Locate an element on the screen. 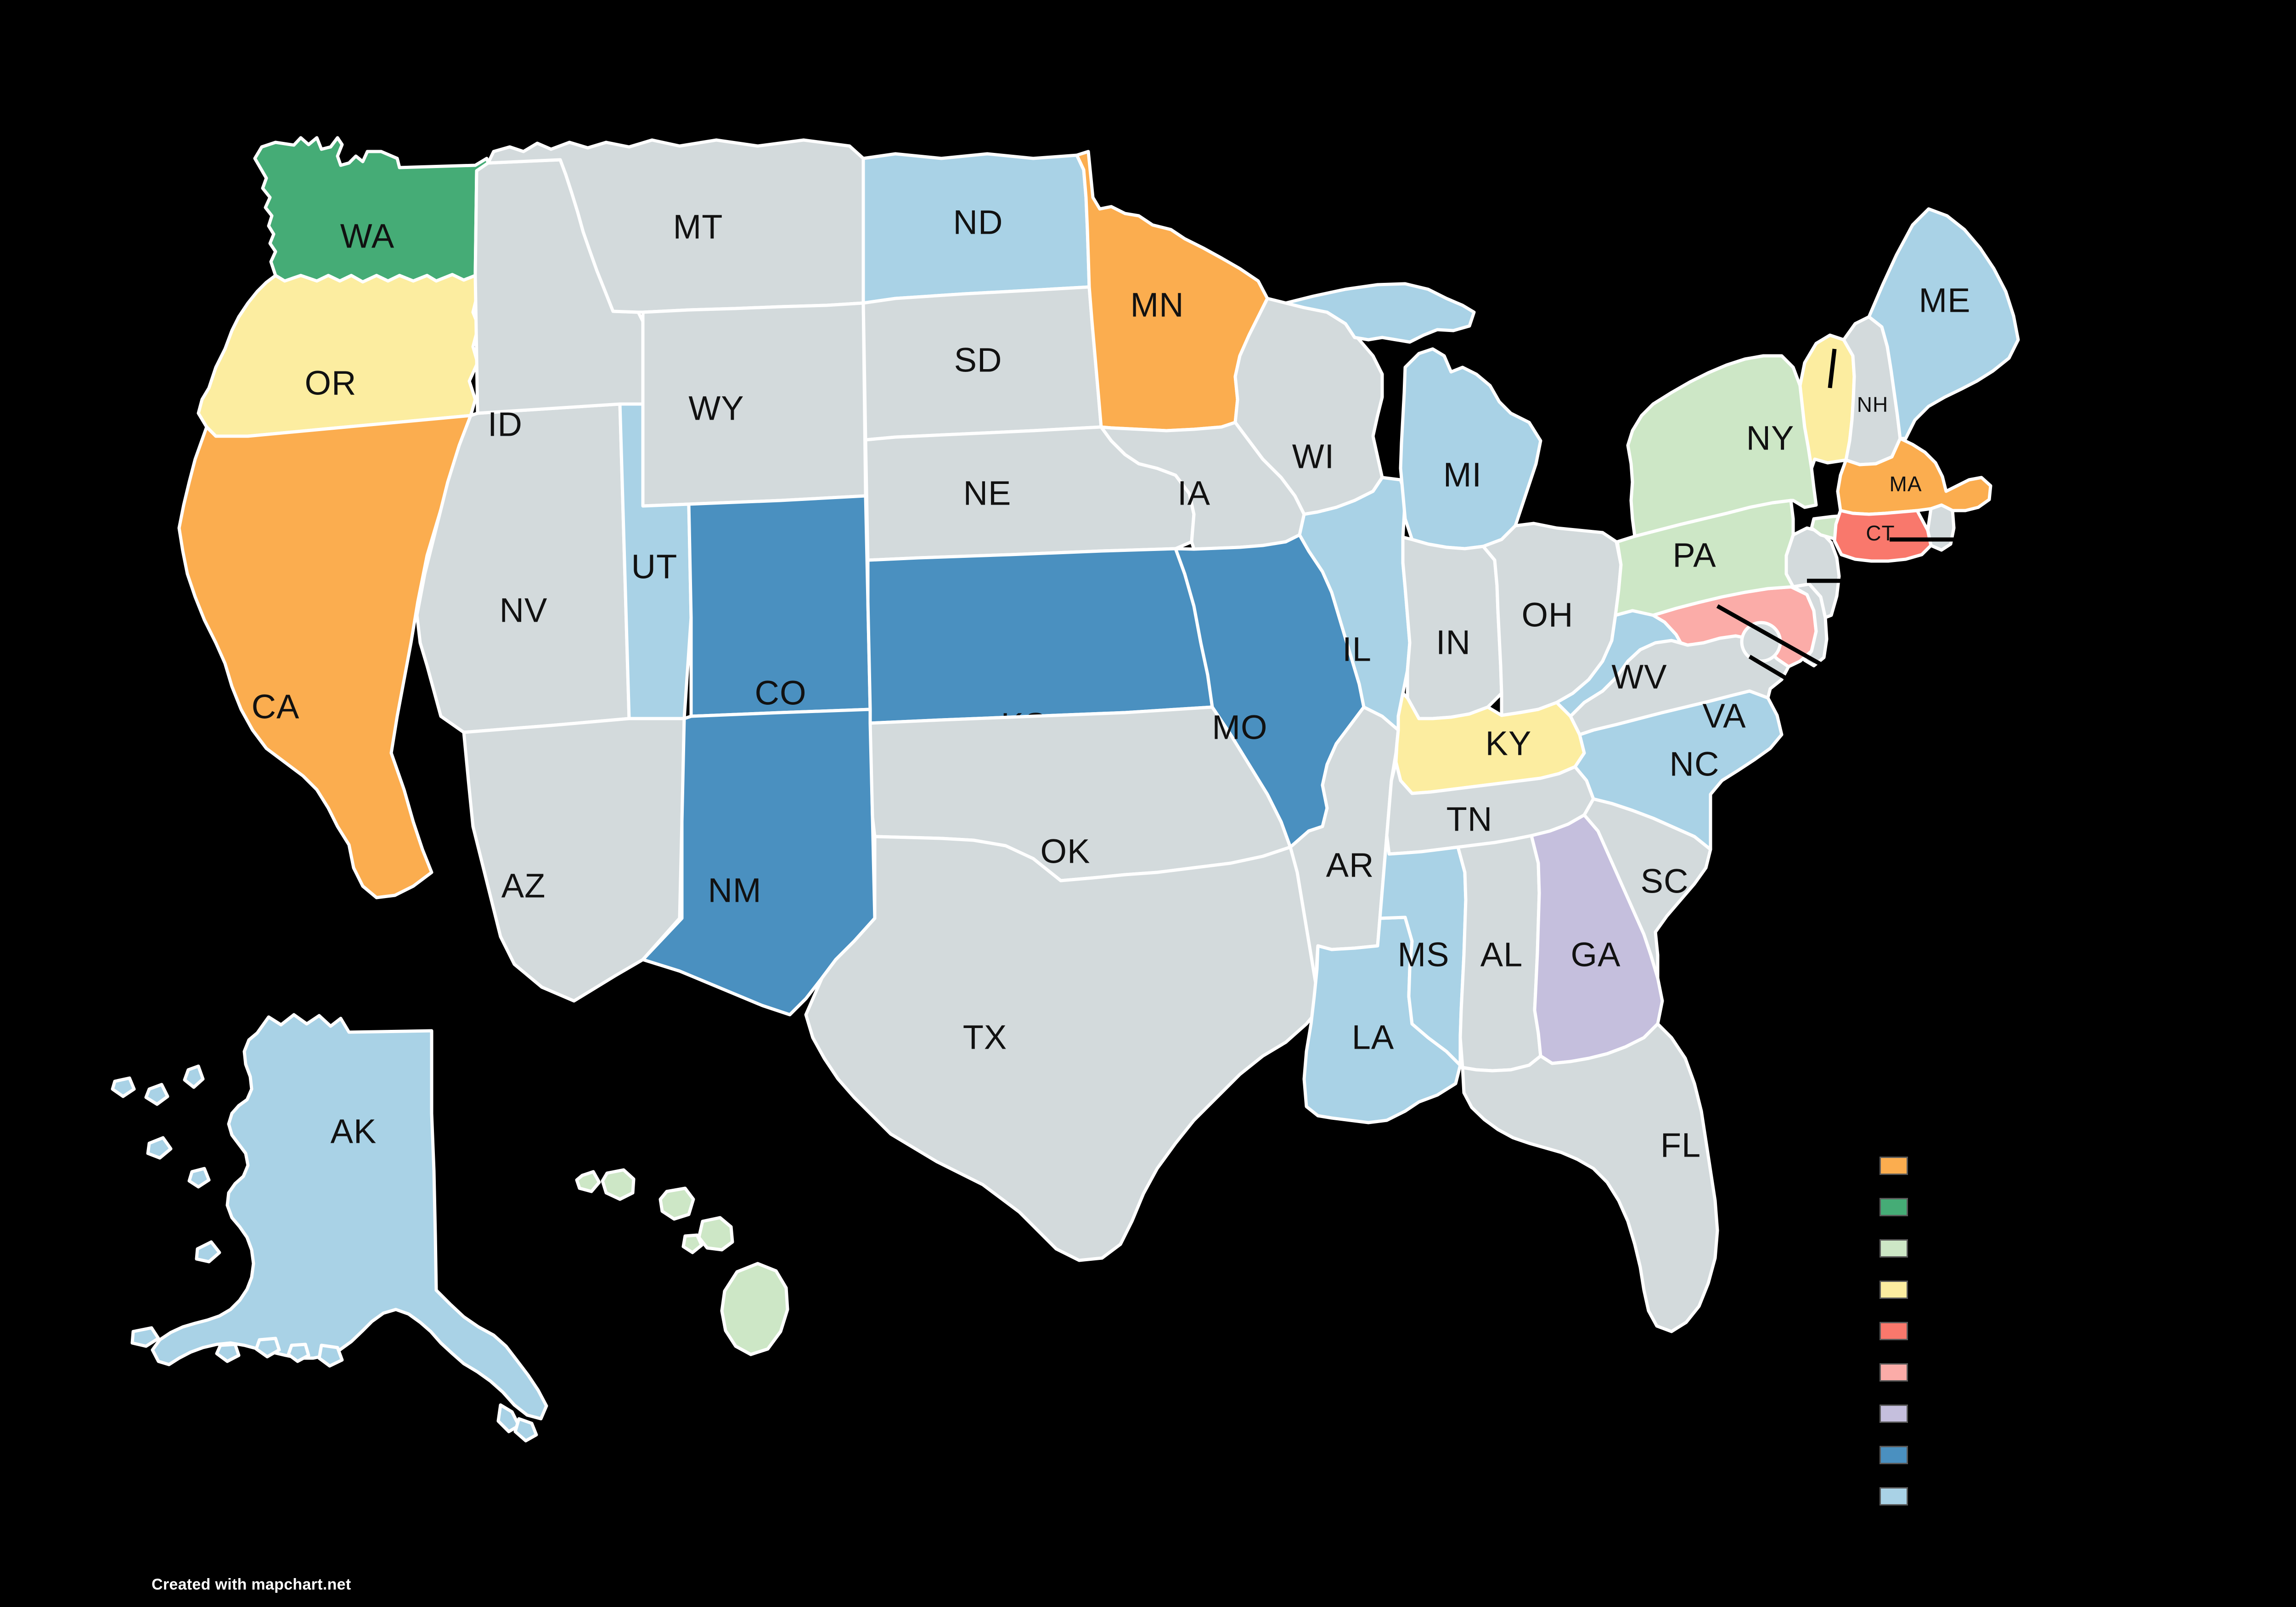 The width and height of the screenshot is (2296, 1607). state-label-TN: TN is located at coordinates (1469, 819).